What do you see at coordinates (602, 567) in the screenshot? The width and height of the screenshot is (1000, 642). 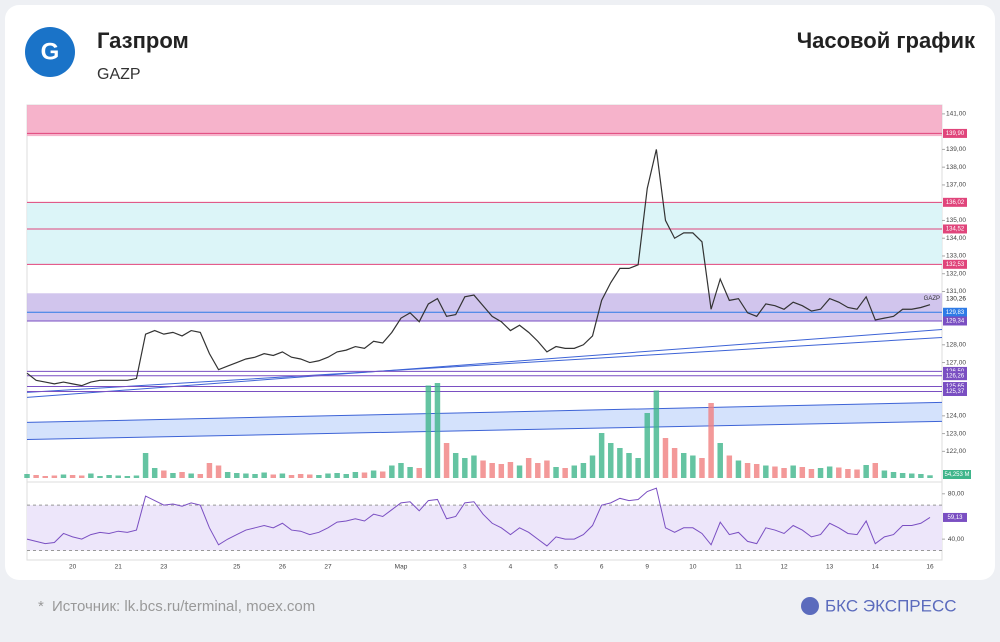 I see `x-tick-label: 6` at bounding box center [602, 567].